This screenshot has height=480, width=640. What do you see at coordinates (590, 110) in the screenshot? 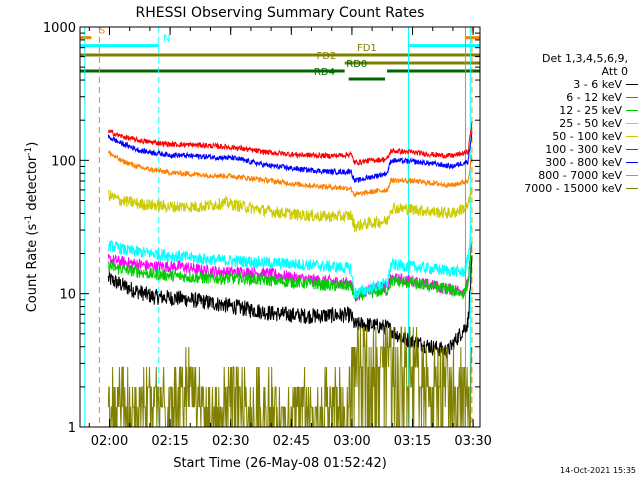
I see `legend-entry-label: 12 - 25 keV` at bounding box center [590, 110].